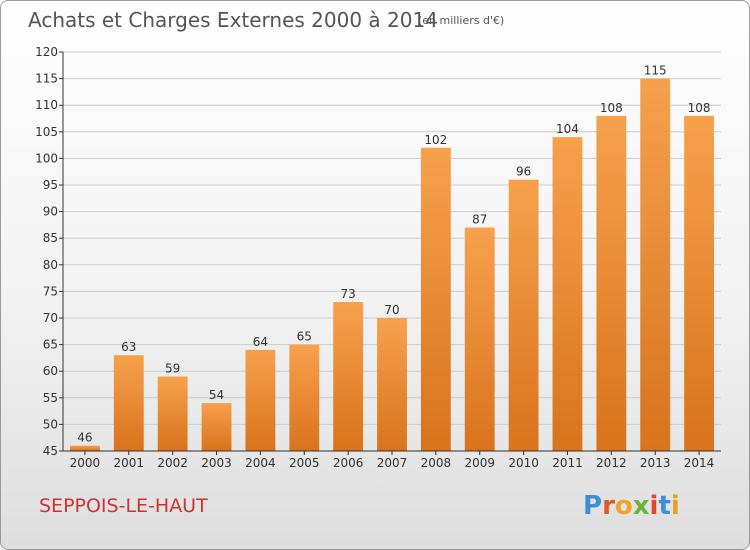  What do you see at coordinates (128, 347) in the screenshot?
I see `data-label: 63` at bounding box center [128, 347].